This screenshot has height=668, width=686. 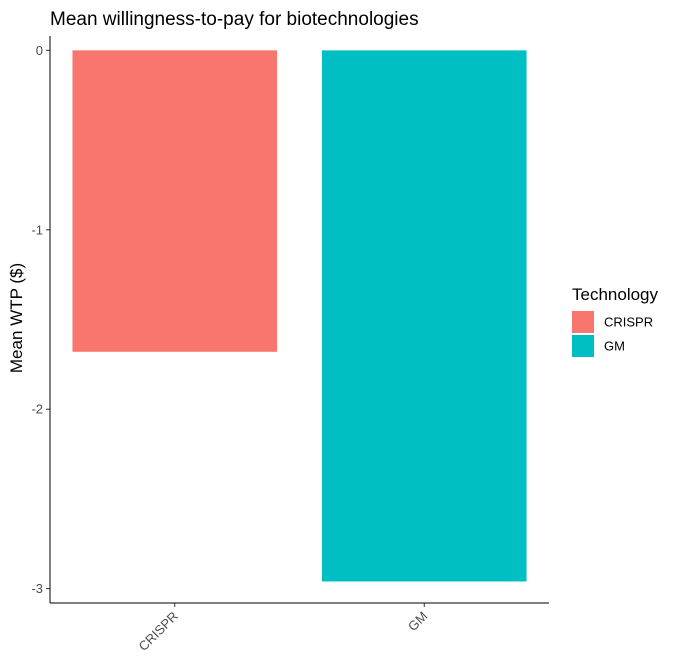 I want to click on y-axis-title: Mean WTP ($), so click(x=16, y=318).